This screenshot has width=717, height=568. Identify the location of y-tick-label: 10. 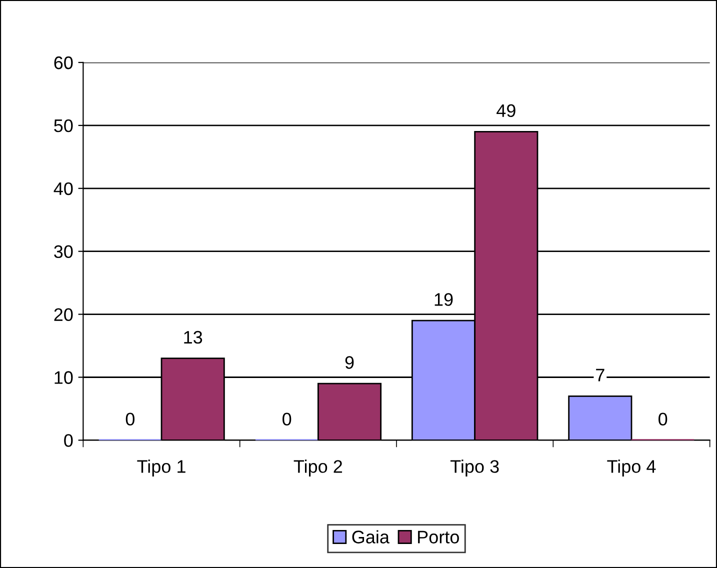
(63, 377).